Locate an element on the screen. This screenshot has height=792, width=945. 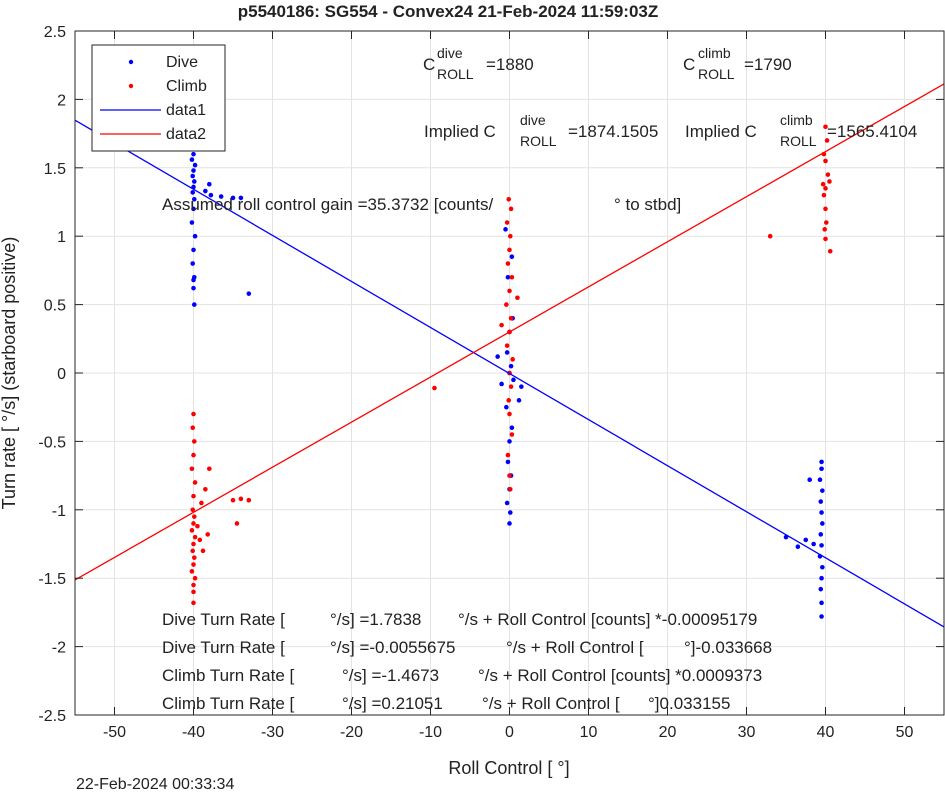
eq3-a: Climb Turn Rate [ is located at coordinates (228, 675).